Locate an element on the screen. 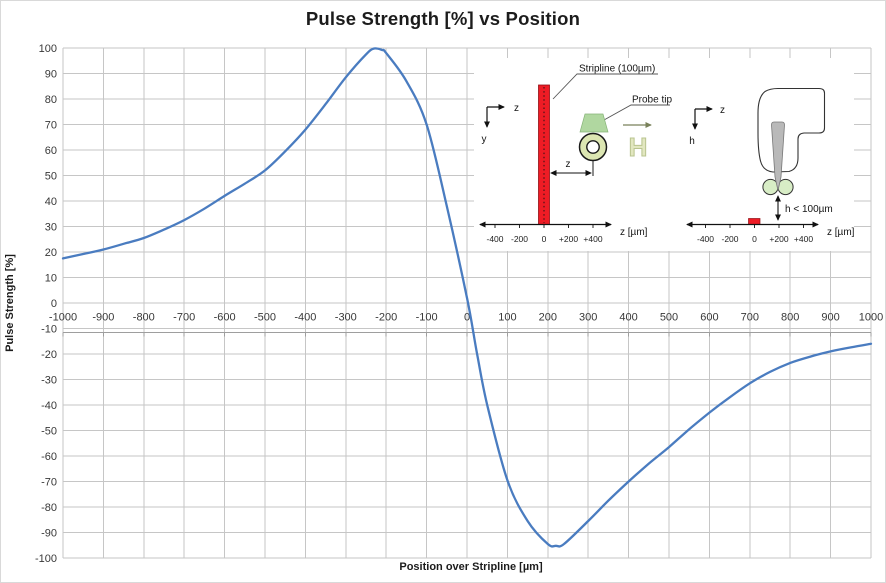  x-tick-label: 800 is located at coordinates (790, 318).